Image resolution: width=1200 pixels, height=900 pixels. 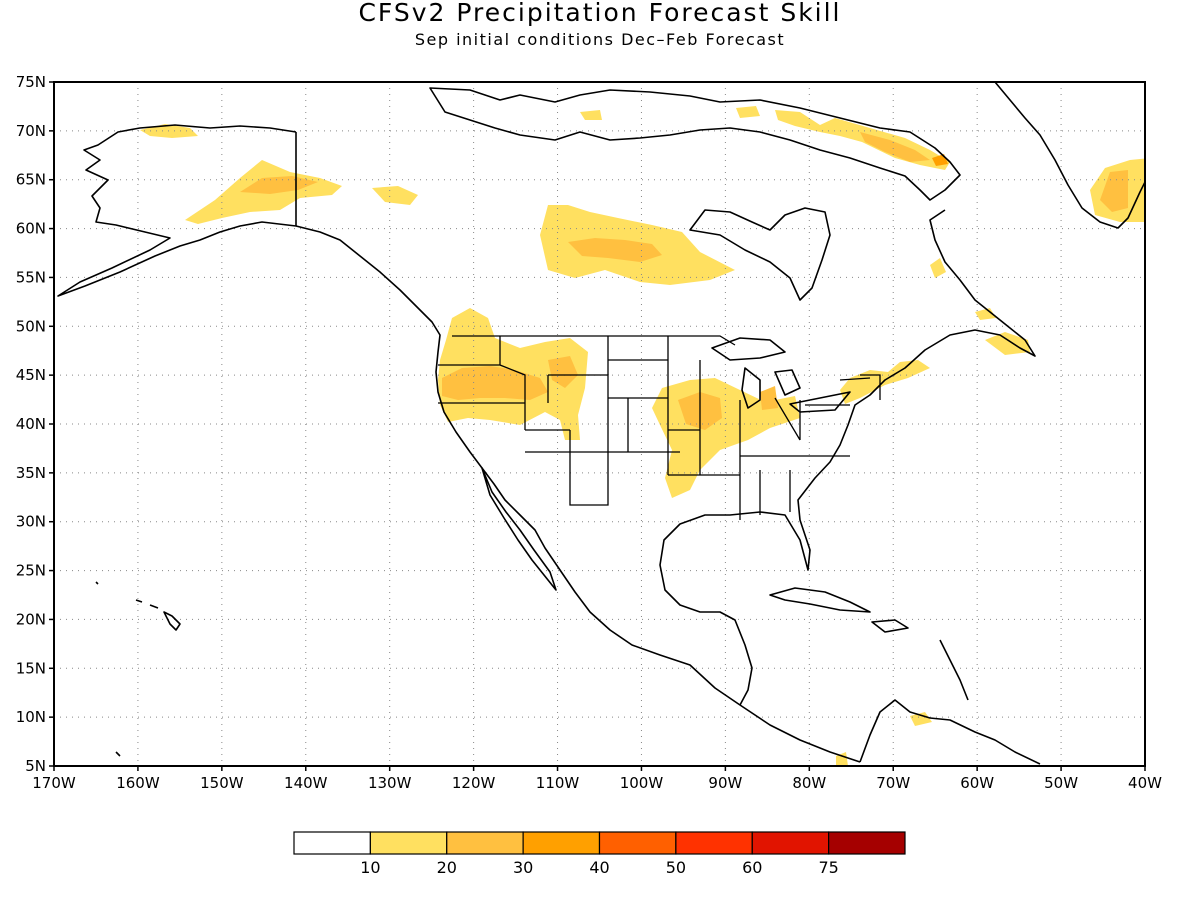 I want to click on lesser-antilles, so click(x=954, y=670).